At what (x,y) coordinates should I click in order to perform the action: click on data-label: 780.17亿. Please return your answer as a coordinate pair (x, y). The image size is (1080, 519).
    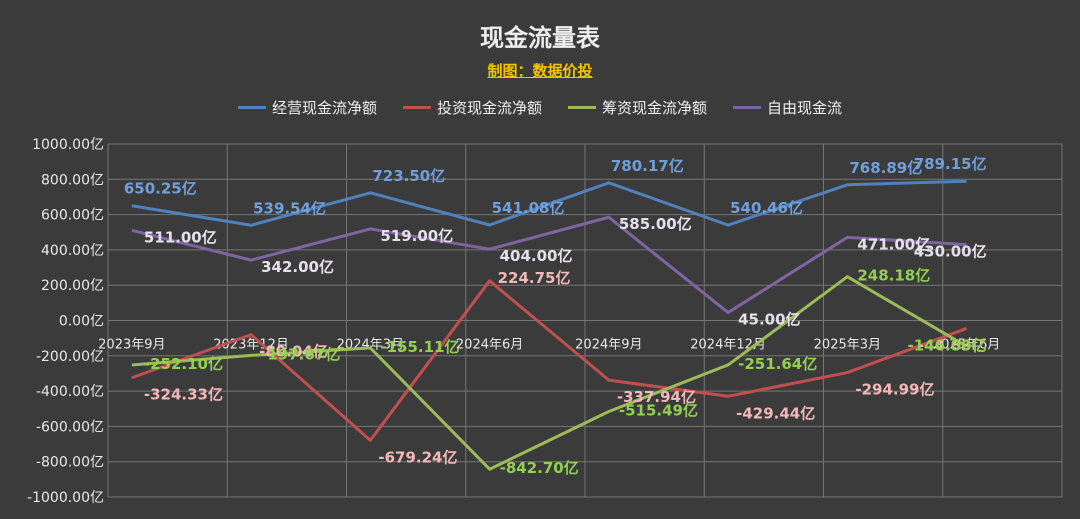
    Looking at the image, I should click on (647, 166).